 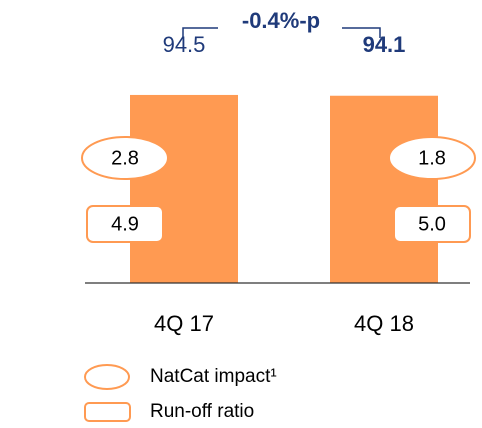 I want to click on series-value-label: 5.0, so click(x=432, y=224).